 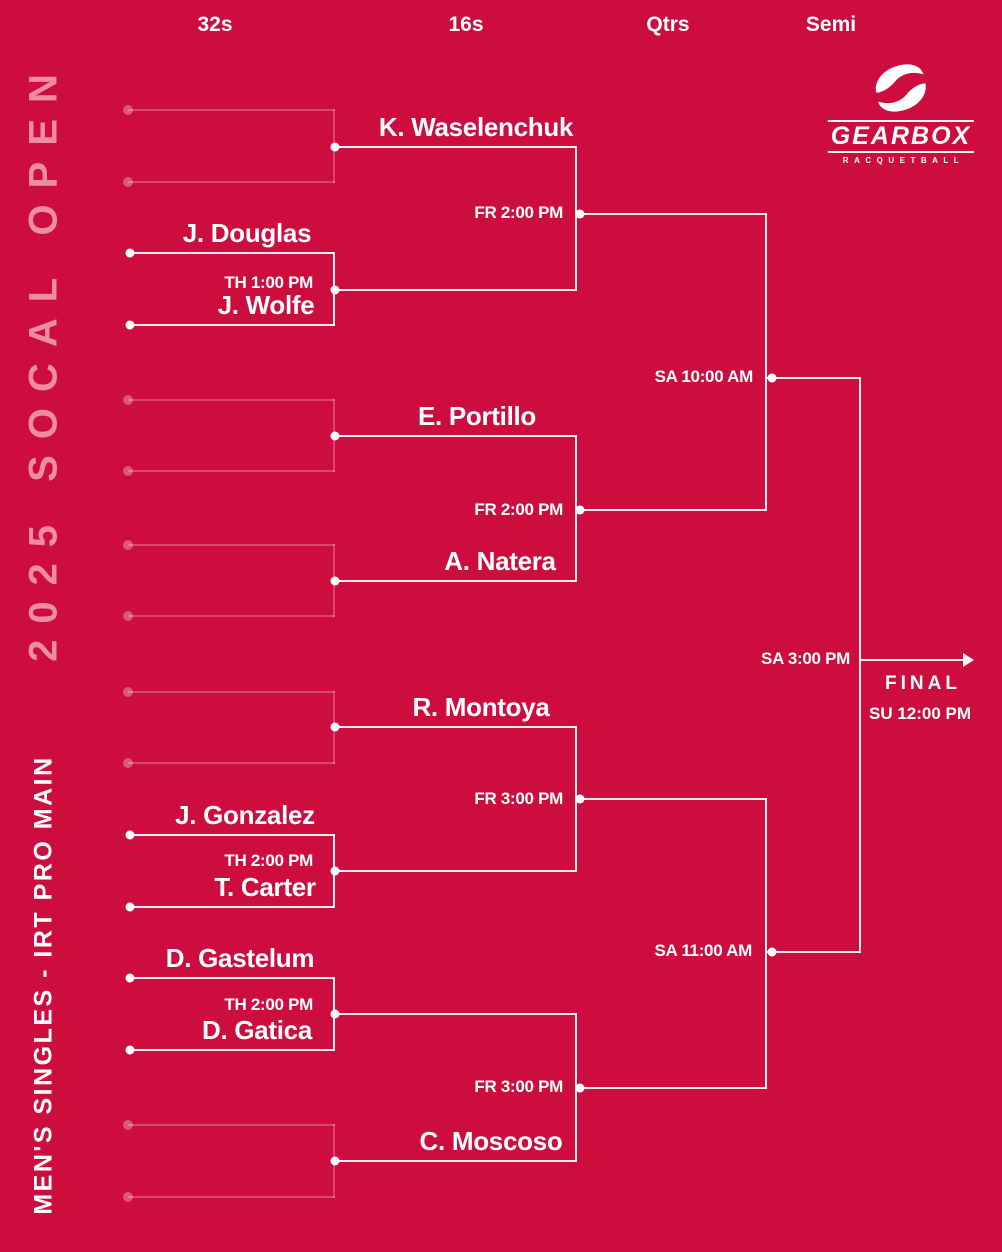 I want to click on round-header-32s: 32s, so click(x=215, y=24).